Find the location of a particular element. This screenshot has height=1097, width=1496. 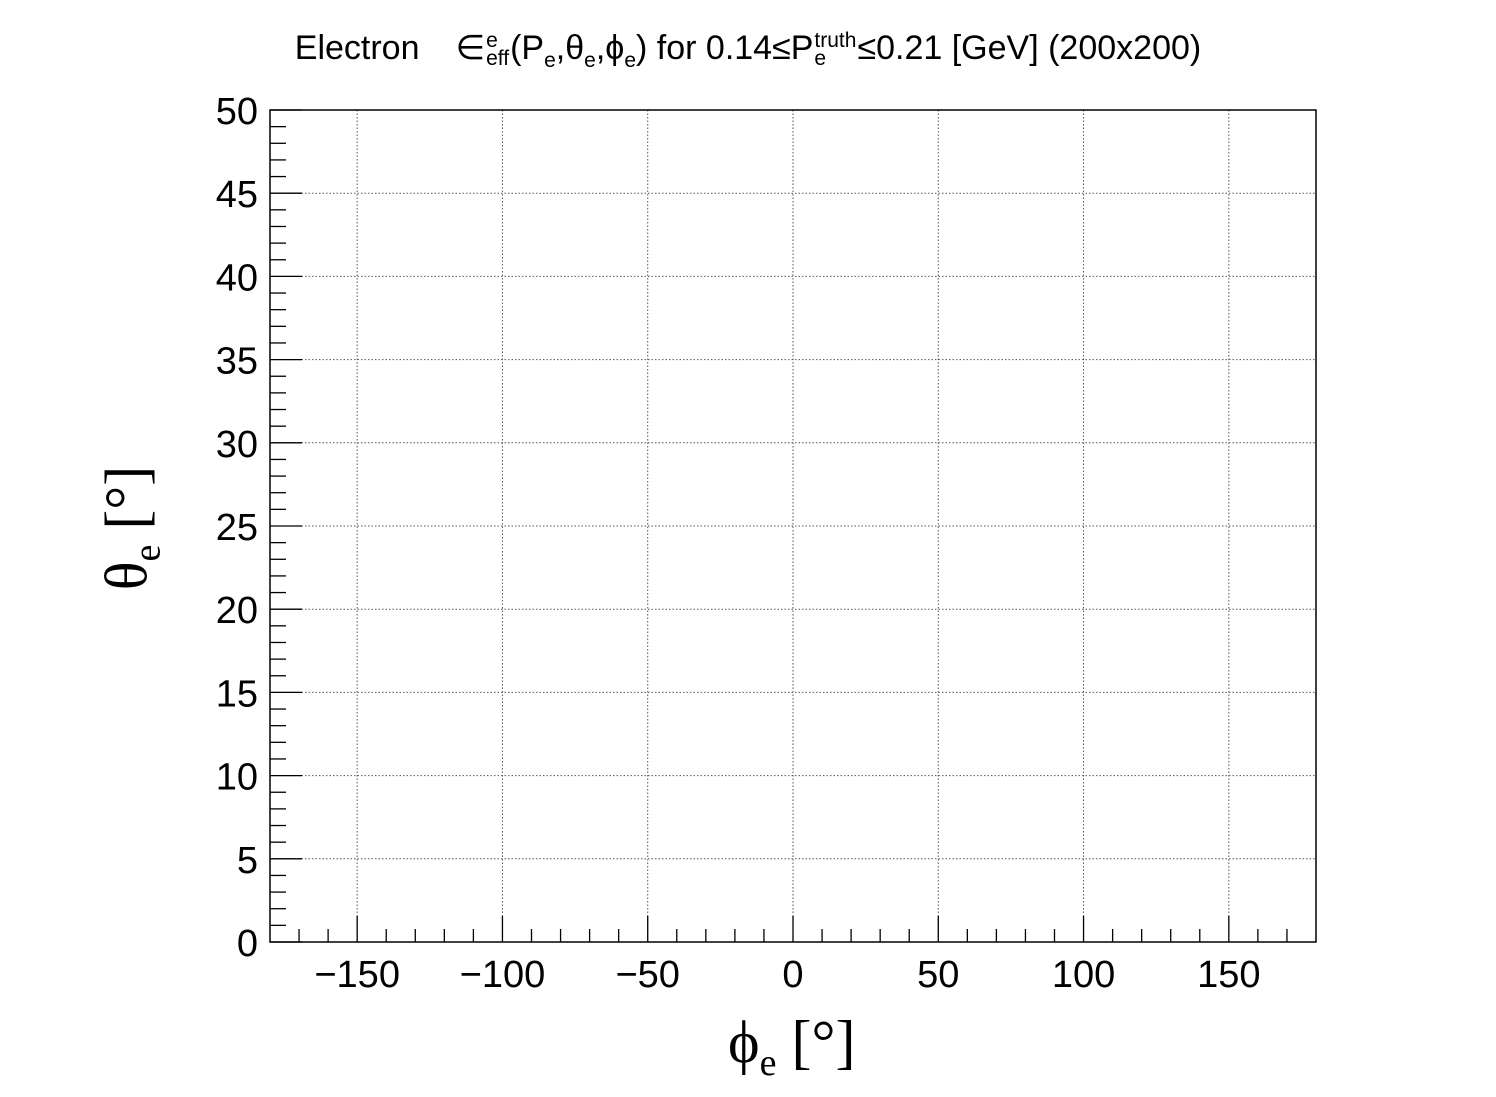

x-axis-symbol: ϕ is located at coordinates (744, 1042).